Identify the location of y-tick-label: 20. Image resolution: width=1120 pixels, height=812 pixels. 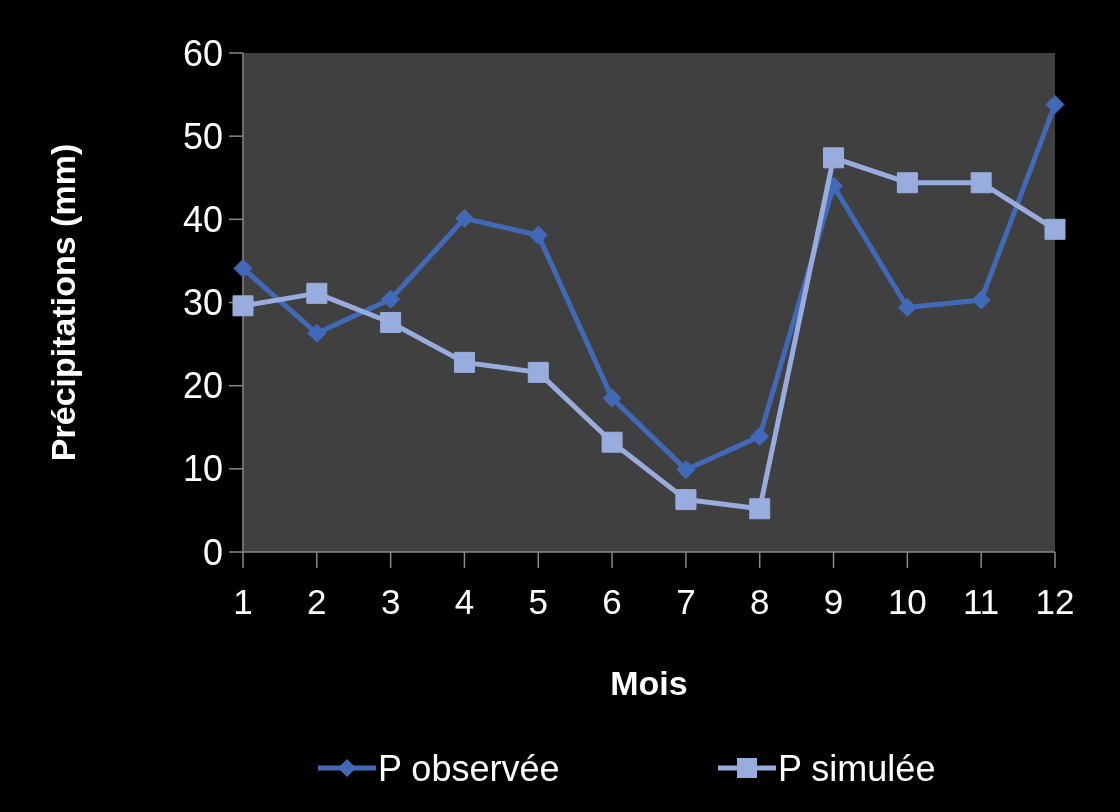
(202, 386).